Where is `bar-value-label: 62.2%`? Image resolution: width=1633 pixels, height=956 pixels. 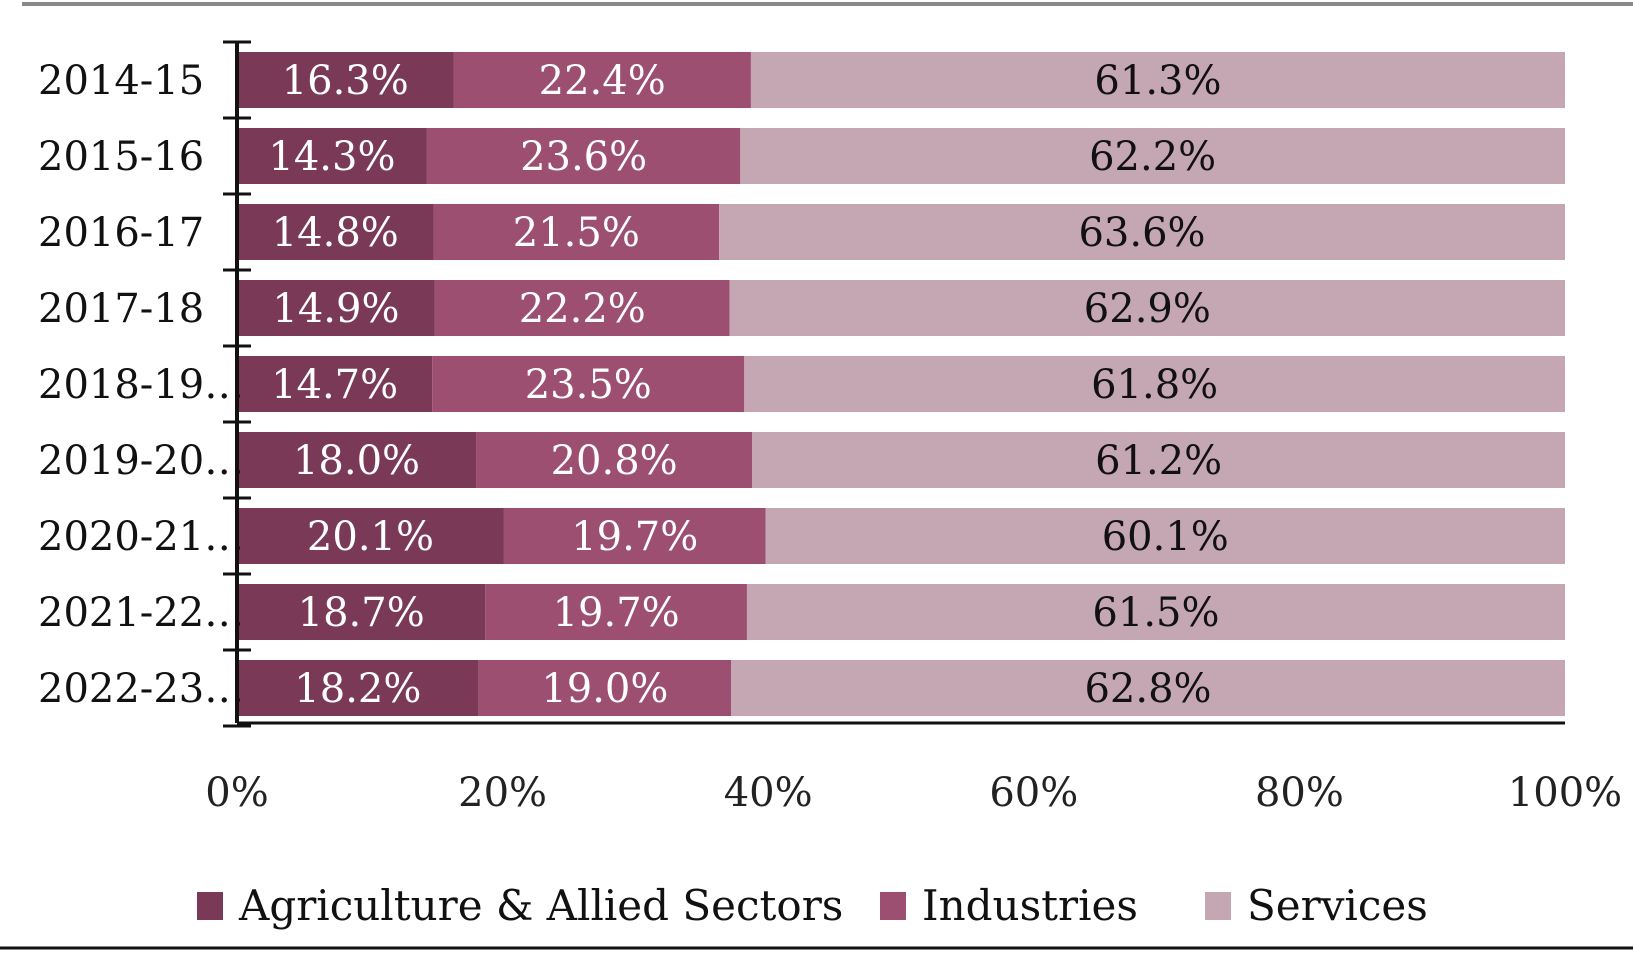 bar-value-label: 62.2% is located at coordinates (1152, 157).